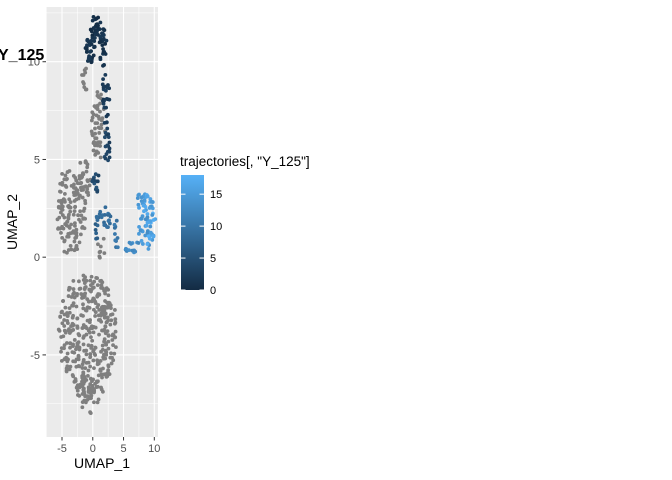 The height and width of the screenshot is (480, 672). Describe the element at coordinates (93, 449) in the screenshot. I see `x-tick-label: 0` at that location.